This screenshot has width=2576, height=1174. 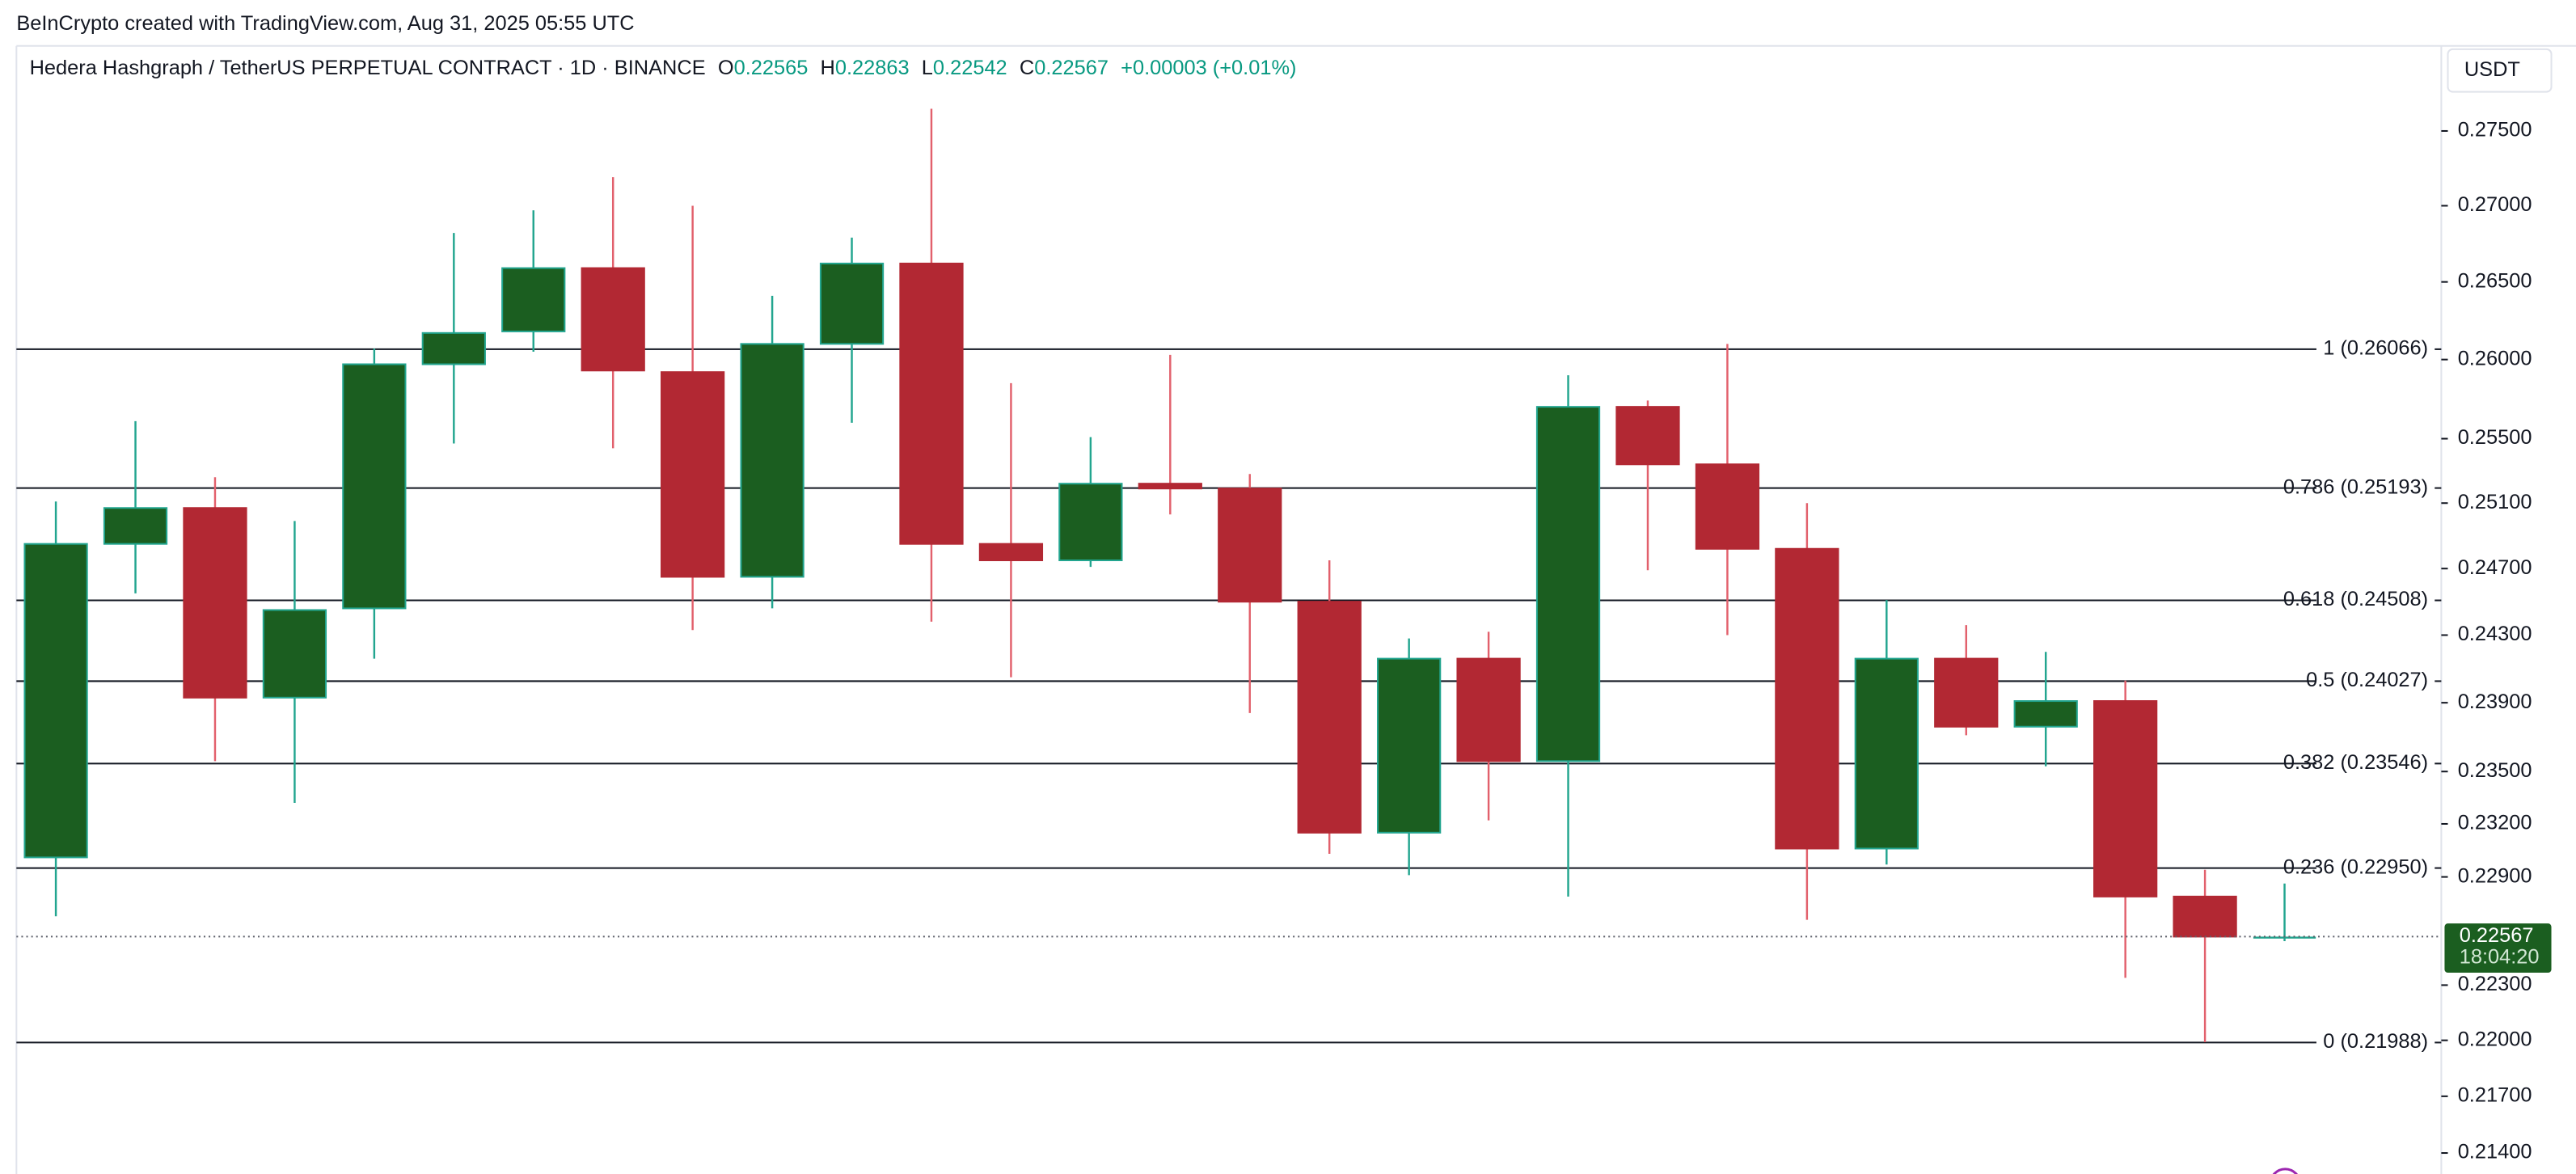 I want to click on y-tick-label: 0.23500, so click(x=2495, y=771).